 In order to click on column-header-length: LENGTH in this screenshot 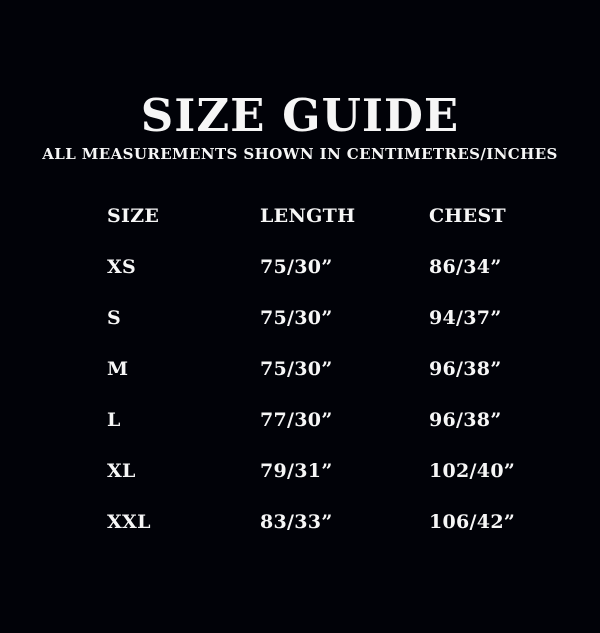, I will do `click(308, 216)`.